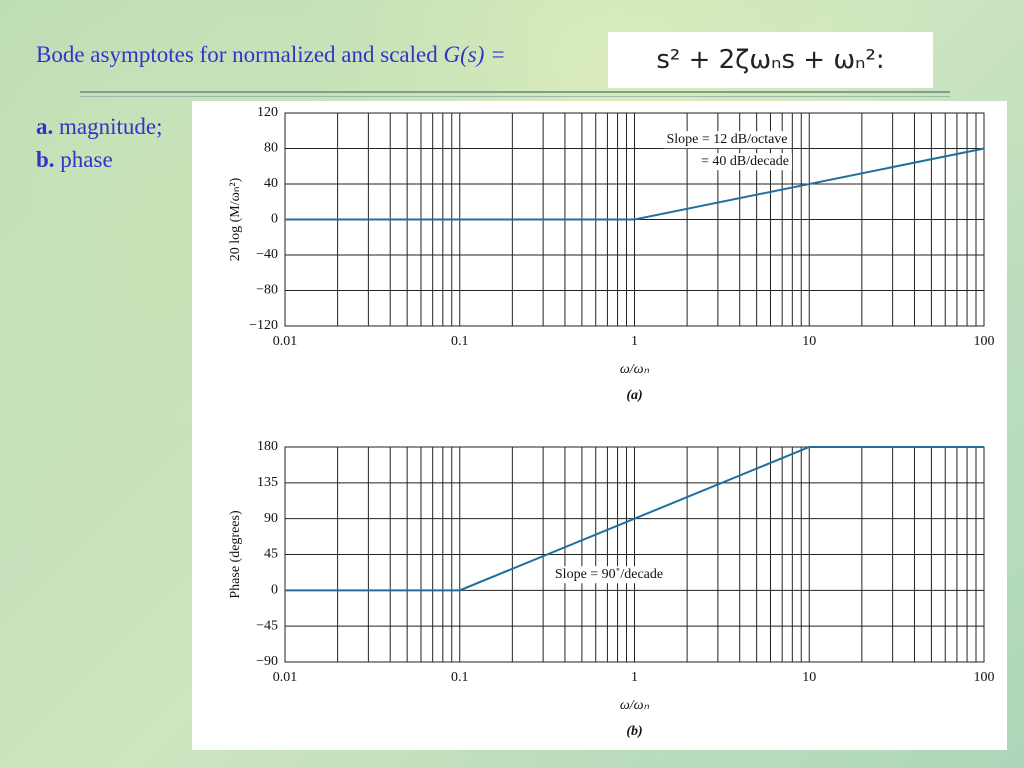 The width and height of the screenshot is (1024, 768). Describe the element at coordinates (271, 518) in the screenshot. I see `y-tick-label: 90` at that location.